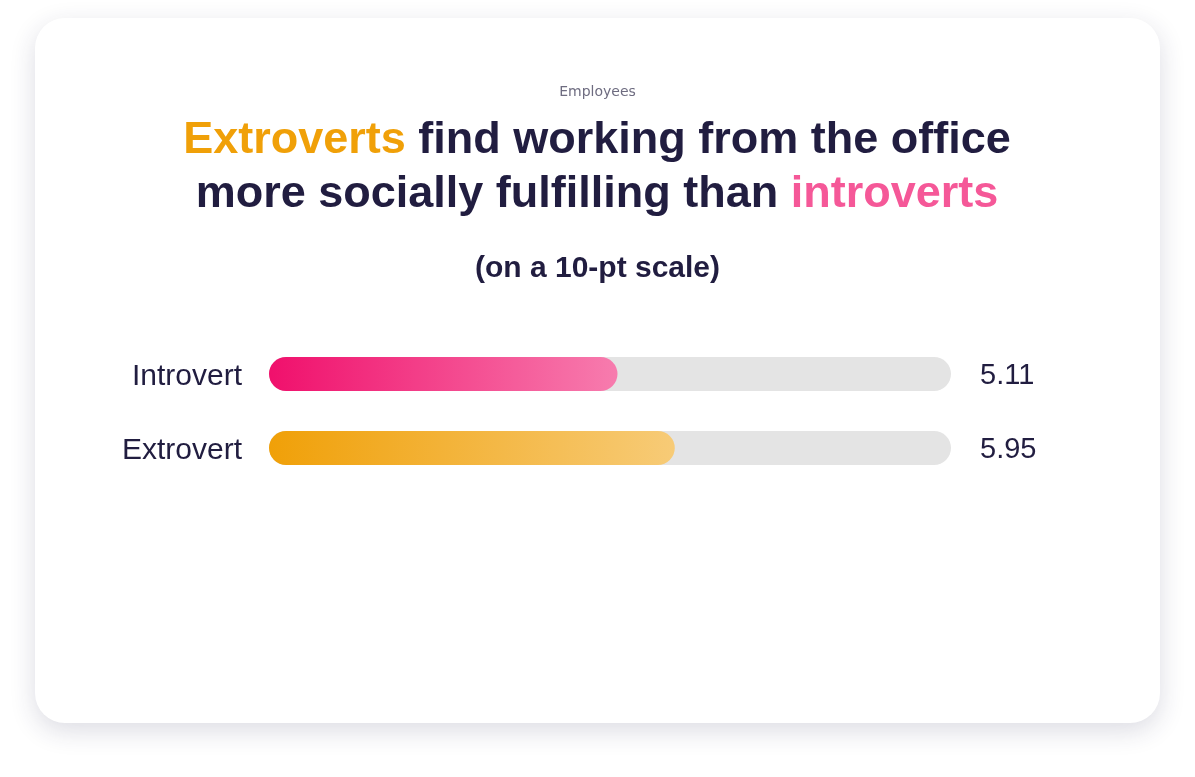 The width and height of the screenshot is (1195, 777). I want to click on text: Employees, so click(597, 91).